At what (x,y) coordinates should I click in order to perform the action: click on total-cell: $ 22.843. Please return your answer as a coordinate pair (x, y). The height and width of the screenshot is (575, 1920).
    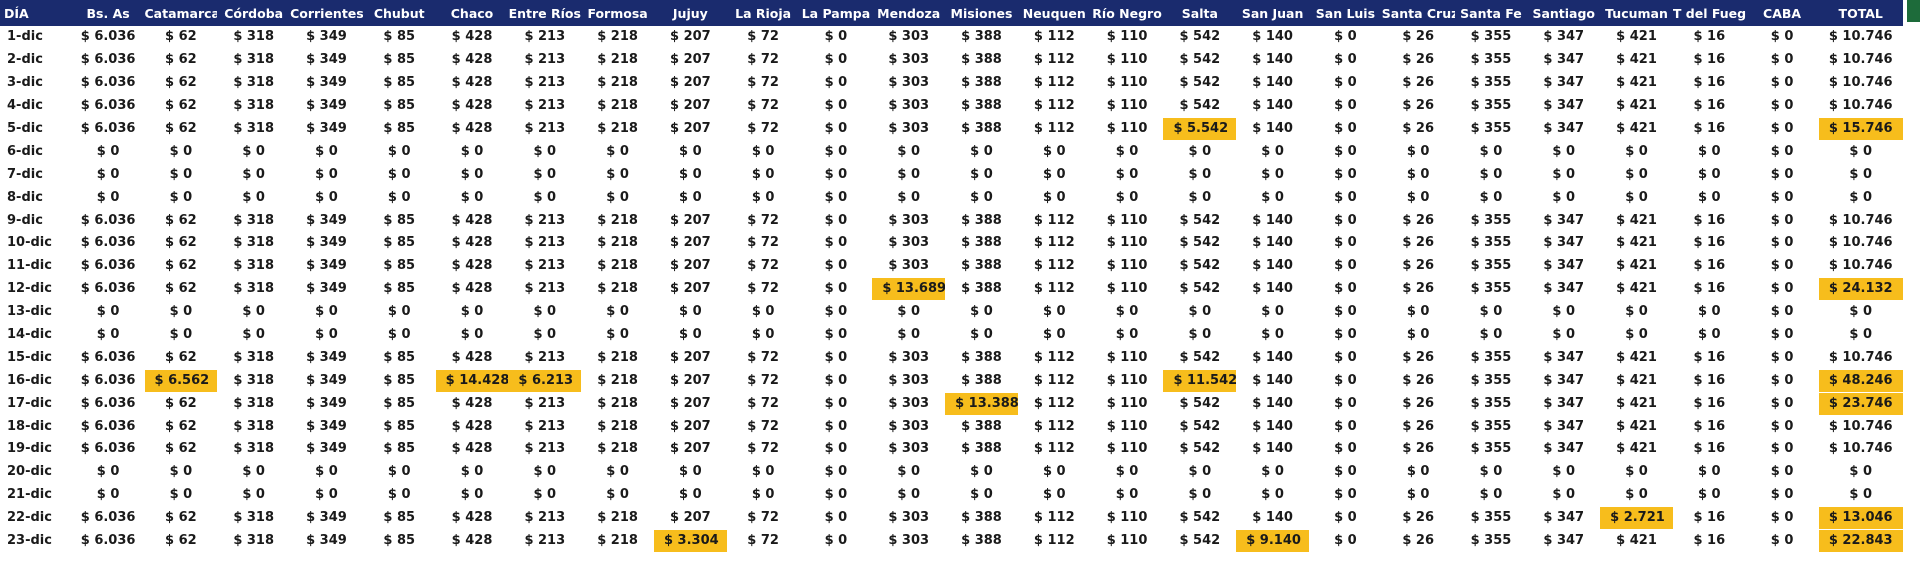
    Looking at the image, I should click on (1860, 541).